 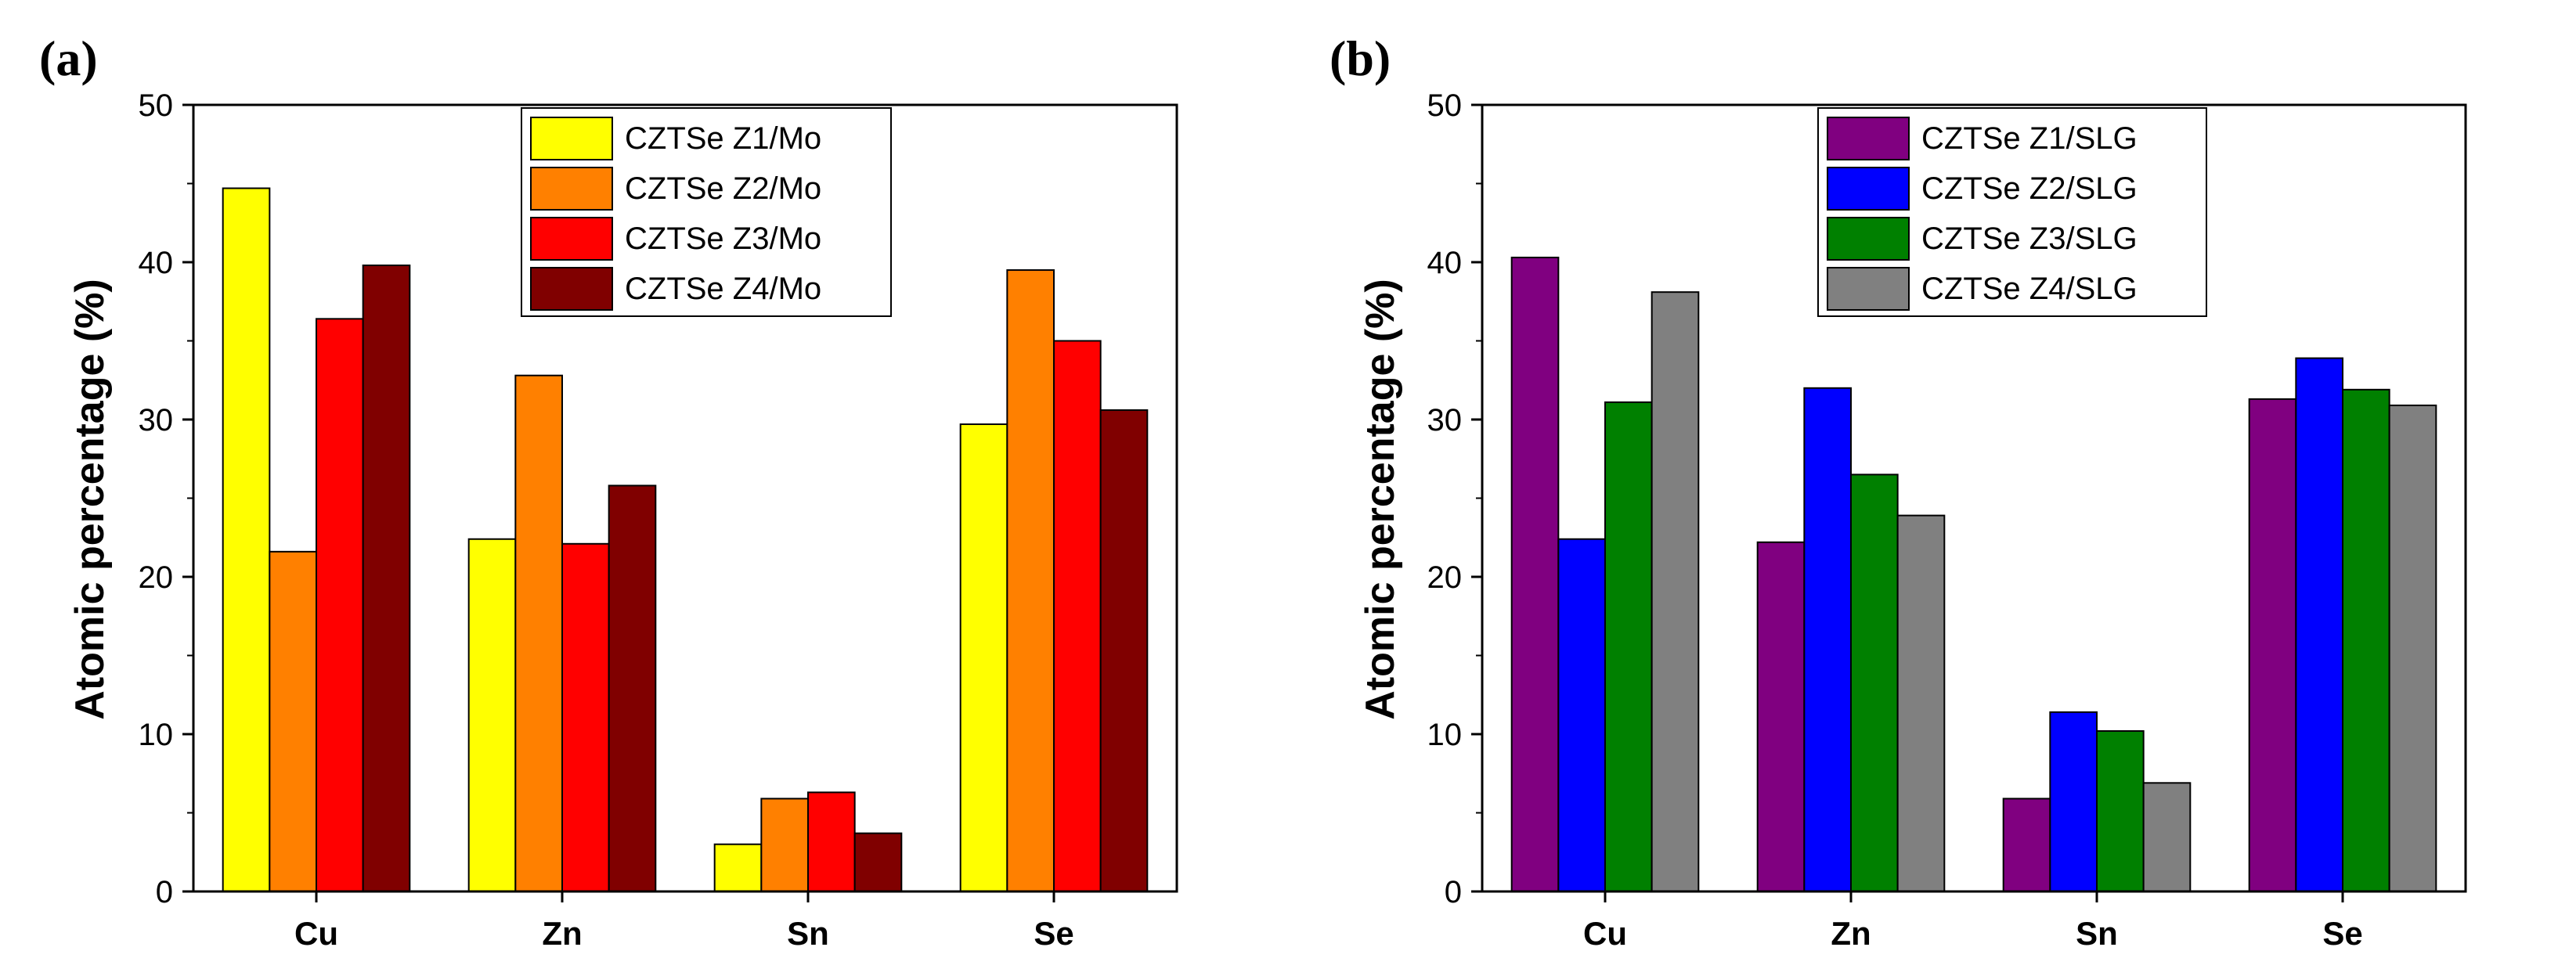 I want to click on bar-a-zn-s2, so click(x=539, y=633).